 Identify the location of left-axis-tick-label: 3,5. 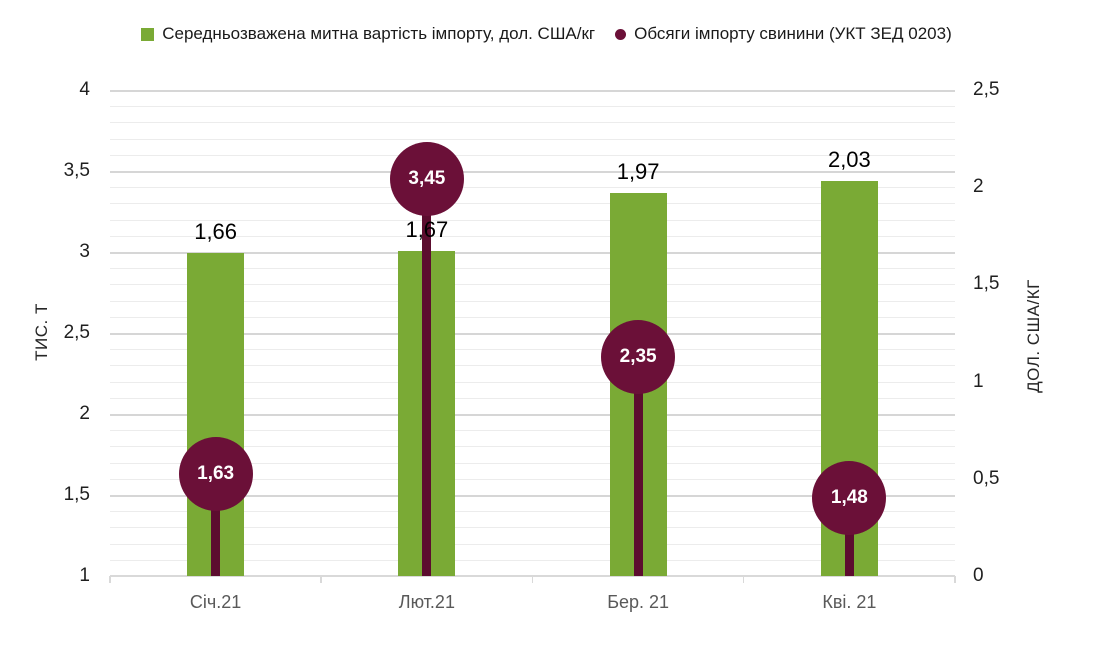
(76, 170).